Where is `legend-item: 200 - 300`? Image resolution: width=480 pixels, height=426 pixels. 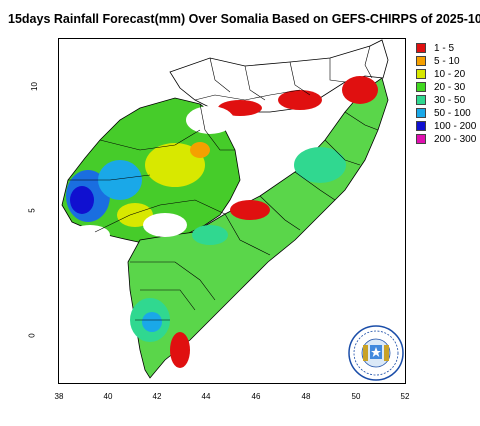
legend-item: 200 - 300 is located at coordinates (446, 139).